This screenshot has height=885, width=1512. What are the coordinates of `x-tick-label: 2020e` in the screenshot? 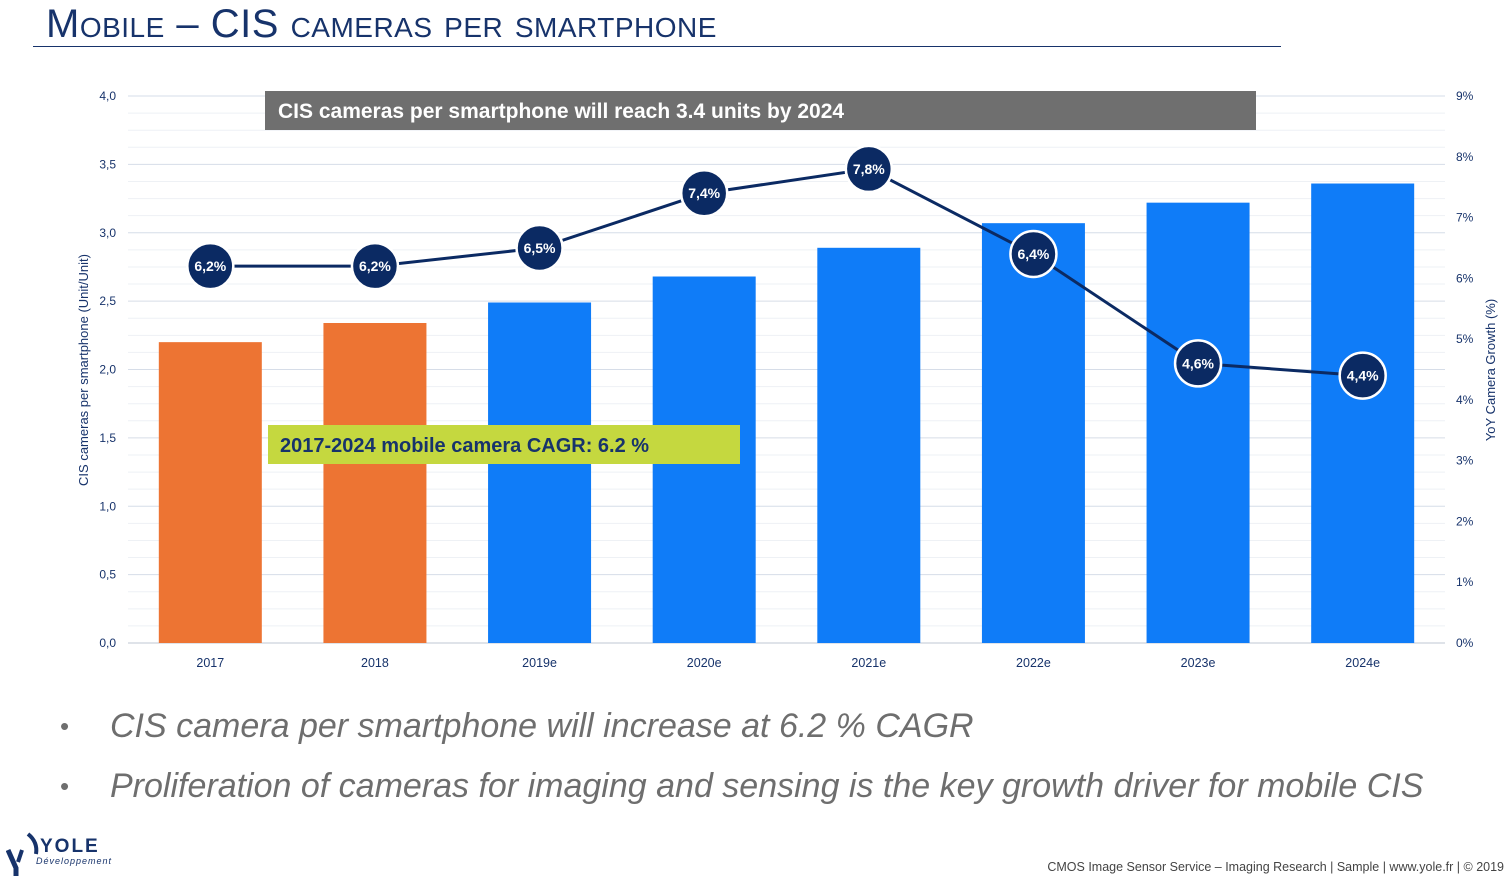 It's located at (704, 663).